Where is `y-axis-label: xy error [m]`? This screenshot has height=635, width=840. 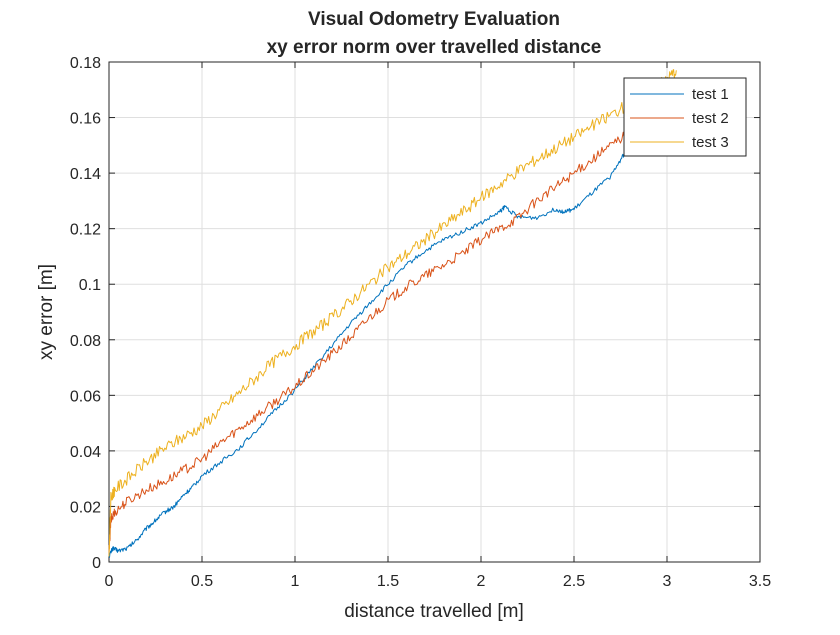
y-axis-label: xy error [m] is located at coordinates (46, 312).